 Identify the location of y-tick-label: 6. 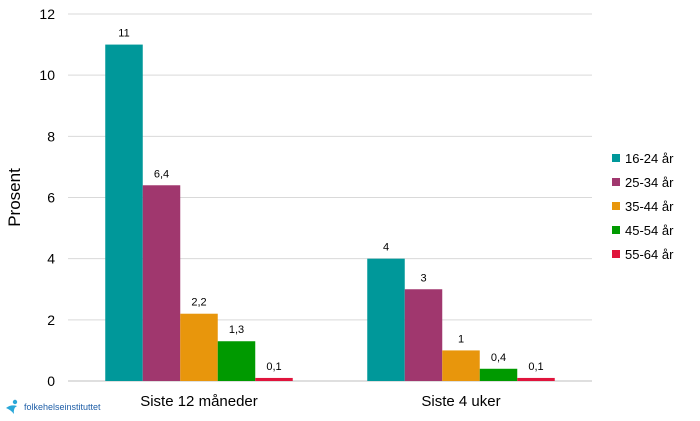
(51, 198).